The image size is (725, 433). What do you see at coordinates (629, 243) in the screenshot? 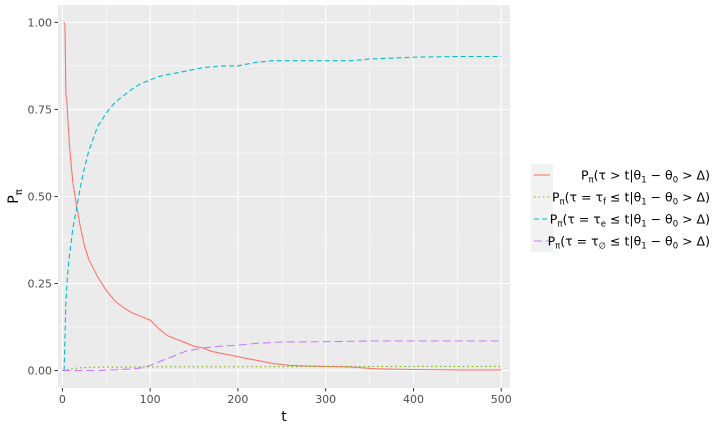
I see `legend-label-4: Pπ(τ = τ∅ ≤ t|θ1 − θ0 > Δ)` at bounding box center [629, 243].